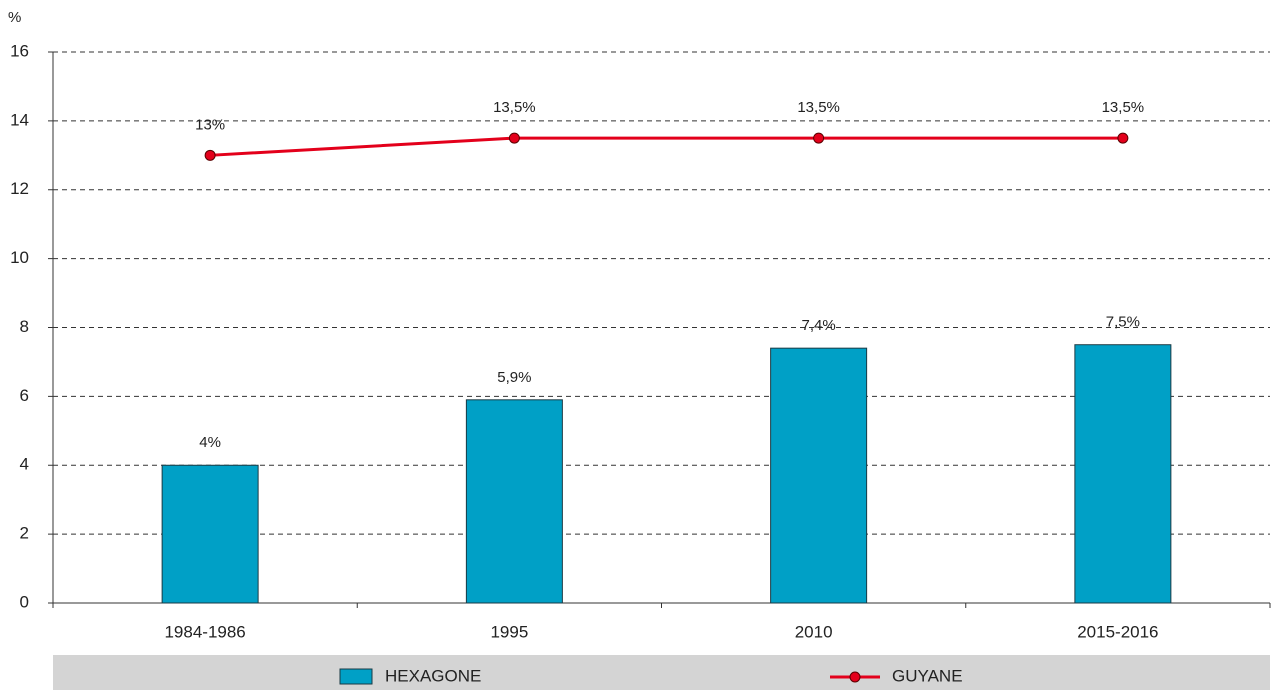 Image resolution: width=1278 pixels, height=693 pixels. I want to click on y-axis-label: %, so click(14, 17).